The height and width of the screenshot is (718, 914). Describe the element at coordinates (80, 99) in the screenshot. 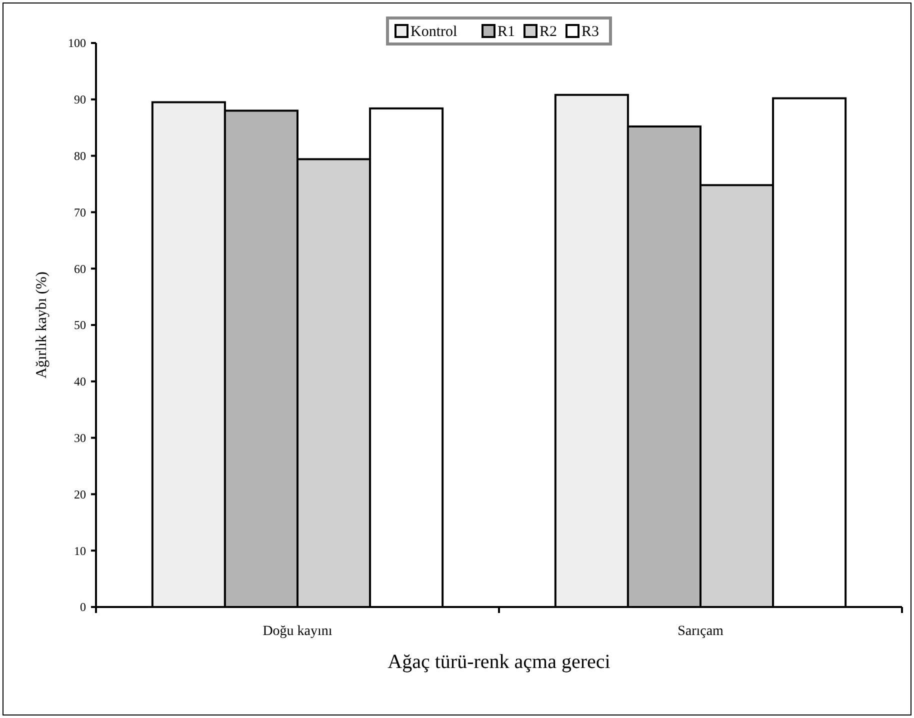

I see `y-tick-label: 90` at that location.